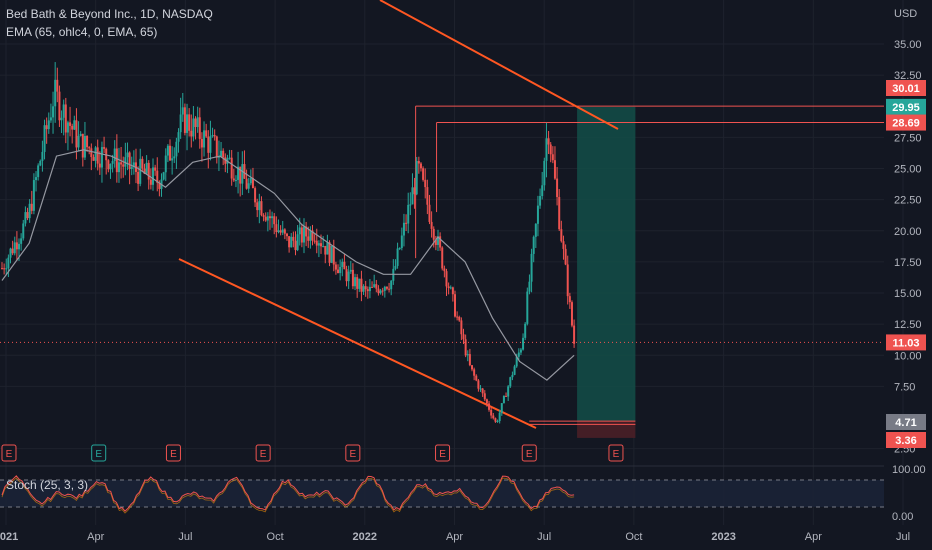 Image resolution: width=932 pixels, height=550 pixels. I want to click on stop-zone, so click(606, 429).